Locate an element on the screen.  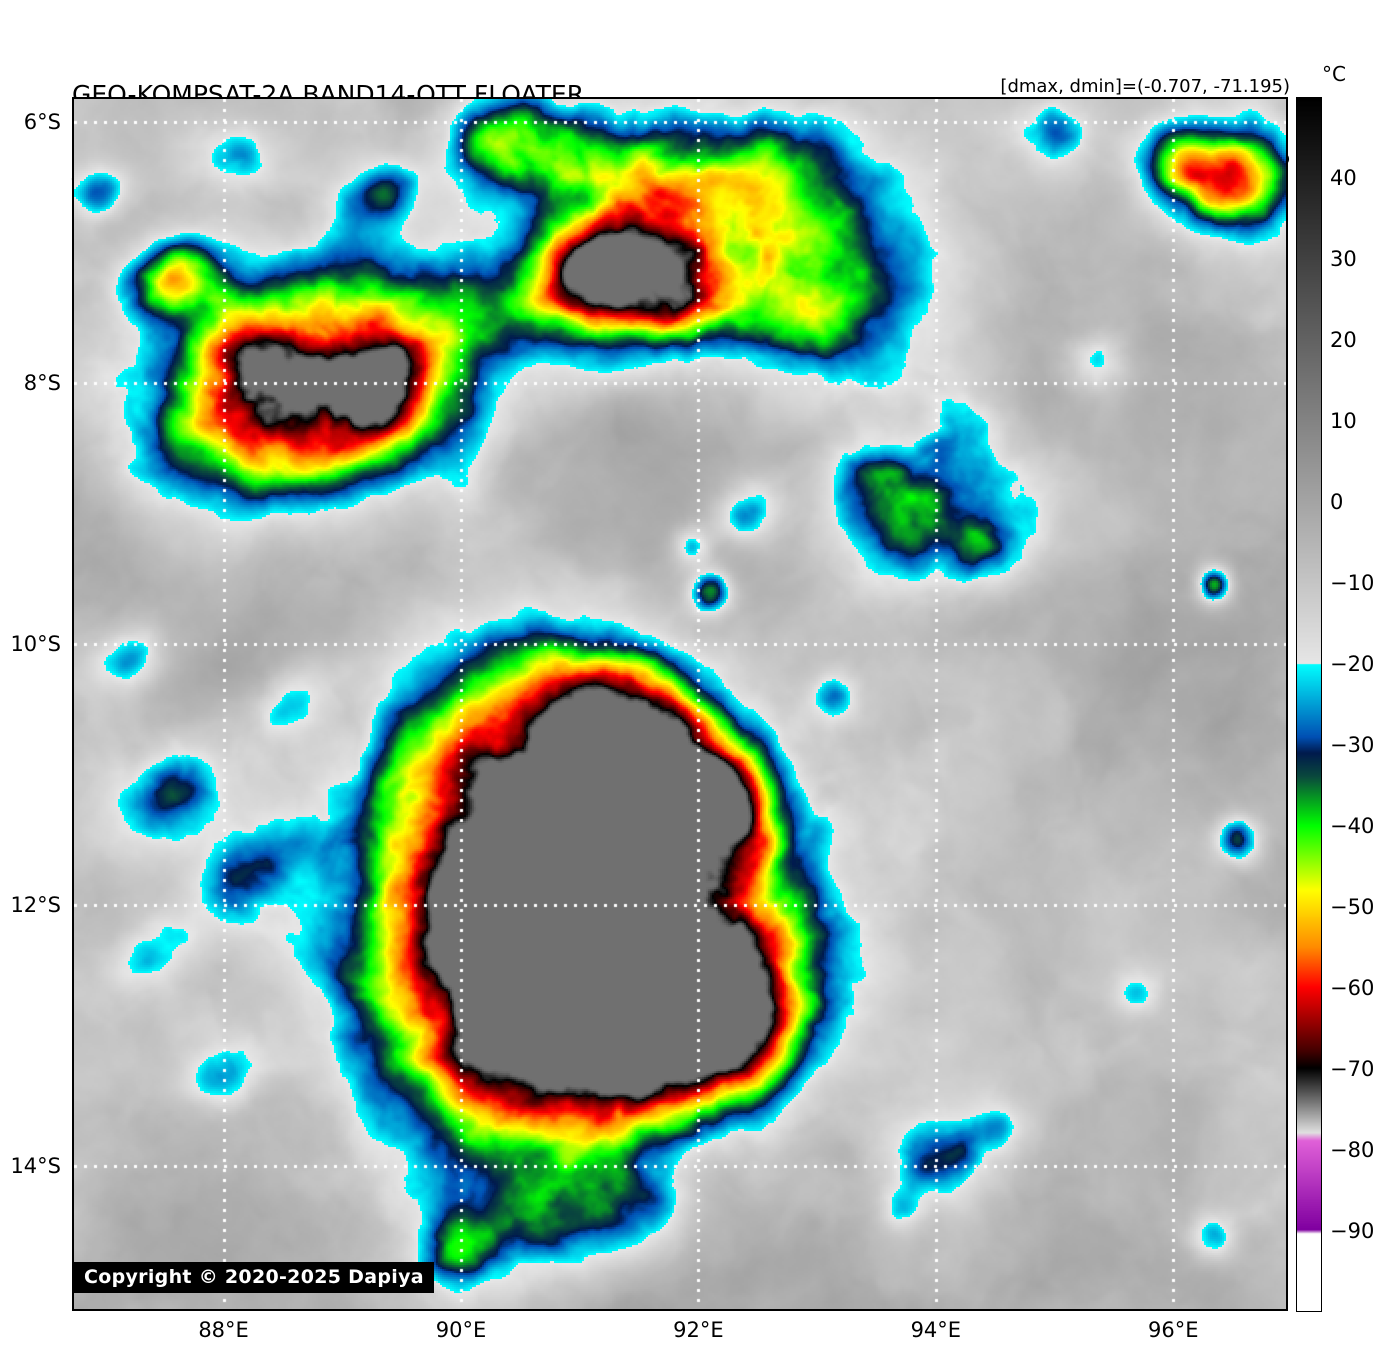
colorbar-tick-label: −30 is located at coordinates (1352, 745).